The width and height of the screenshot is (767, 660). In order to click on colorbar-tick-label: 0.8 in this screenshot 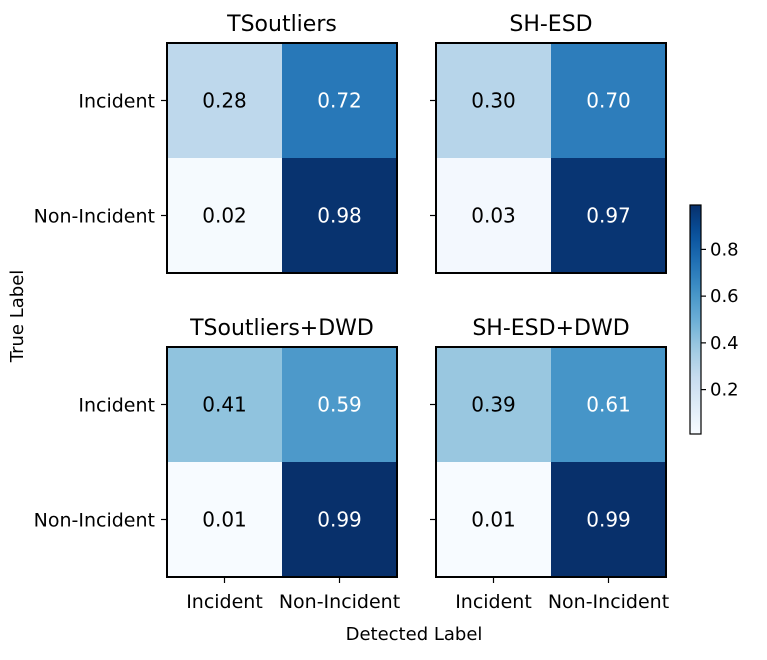, I will do `click(724, 249)`.